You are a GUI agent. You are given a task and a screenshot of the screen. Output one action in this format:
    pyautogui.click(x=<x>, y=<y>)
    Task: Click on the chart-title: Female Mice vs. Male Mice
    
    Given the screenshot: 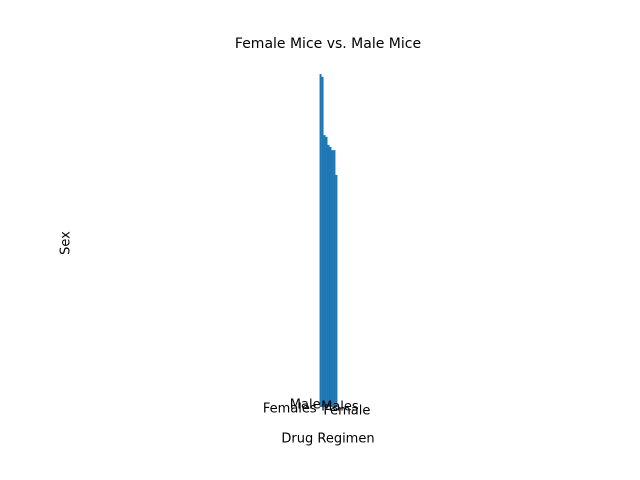 What is the action you would take?
    pyautogui.click(x=328, y=44)
    